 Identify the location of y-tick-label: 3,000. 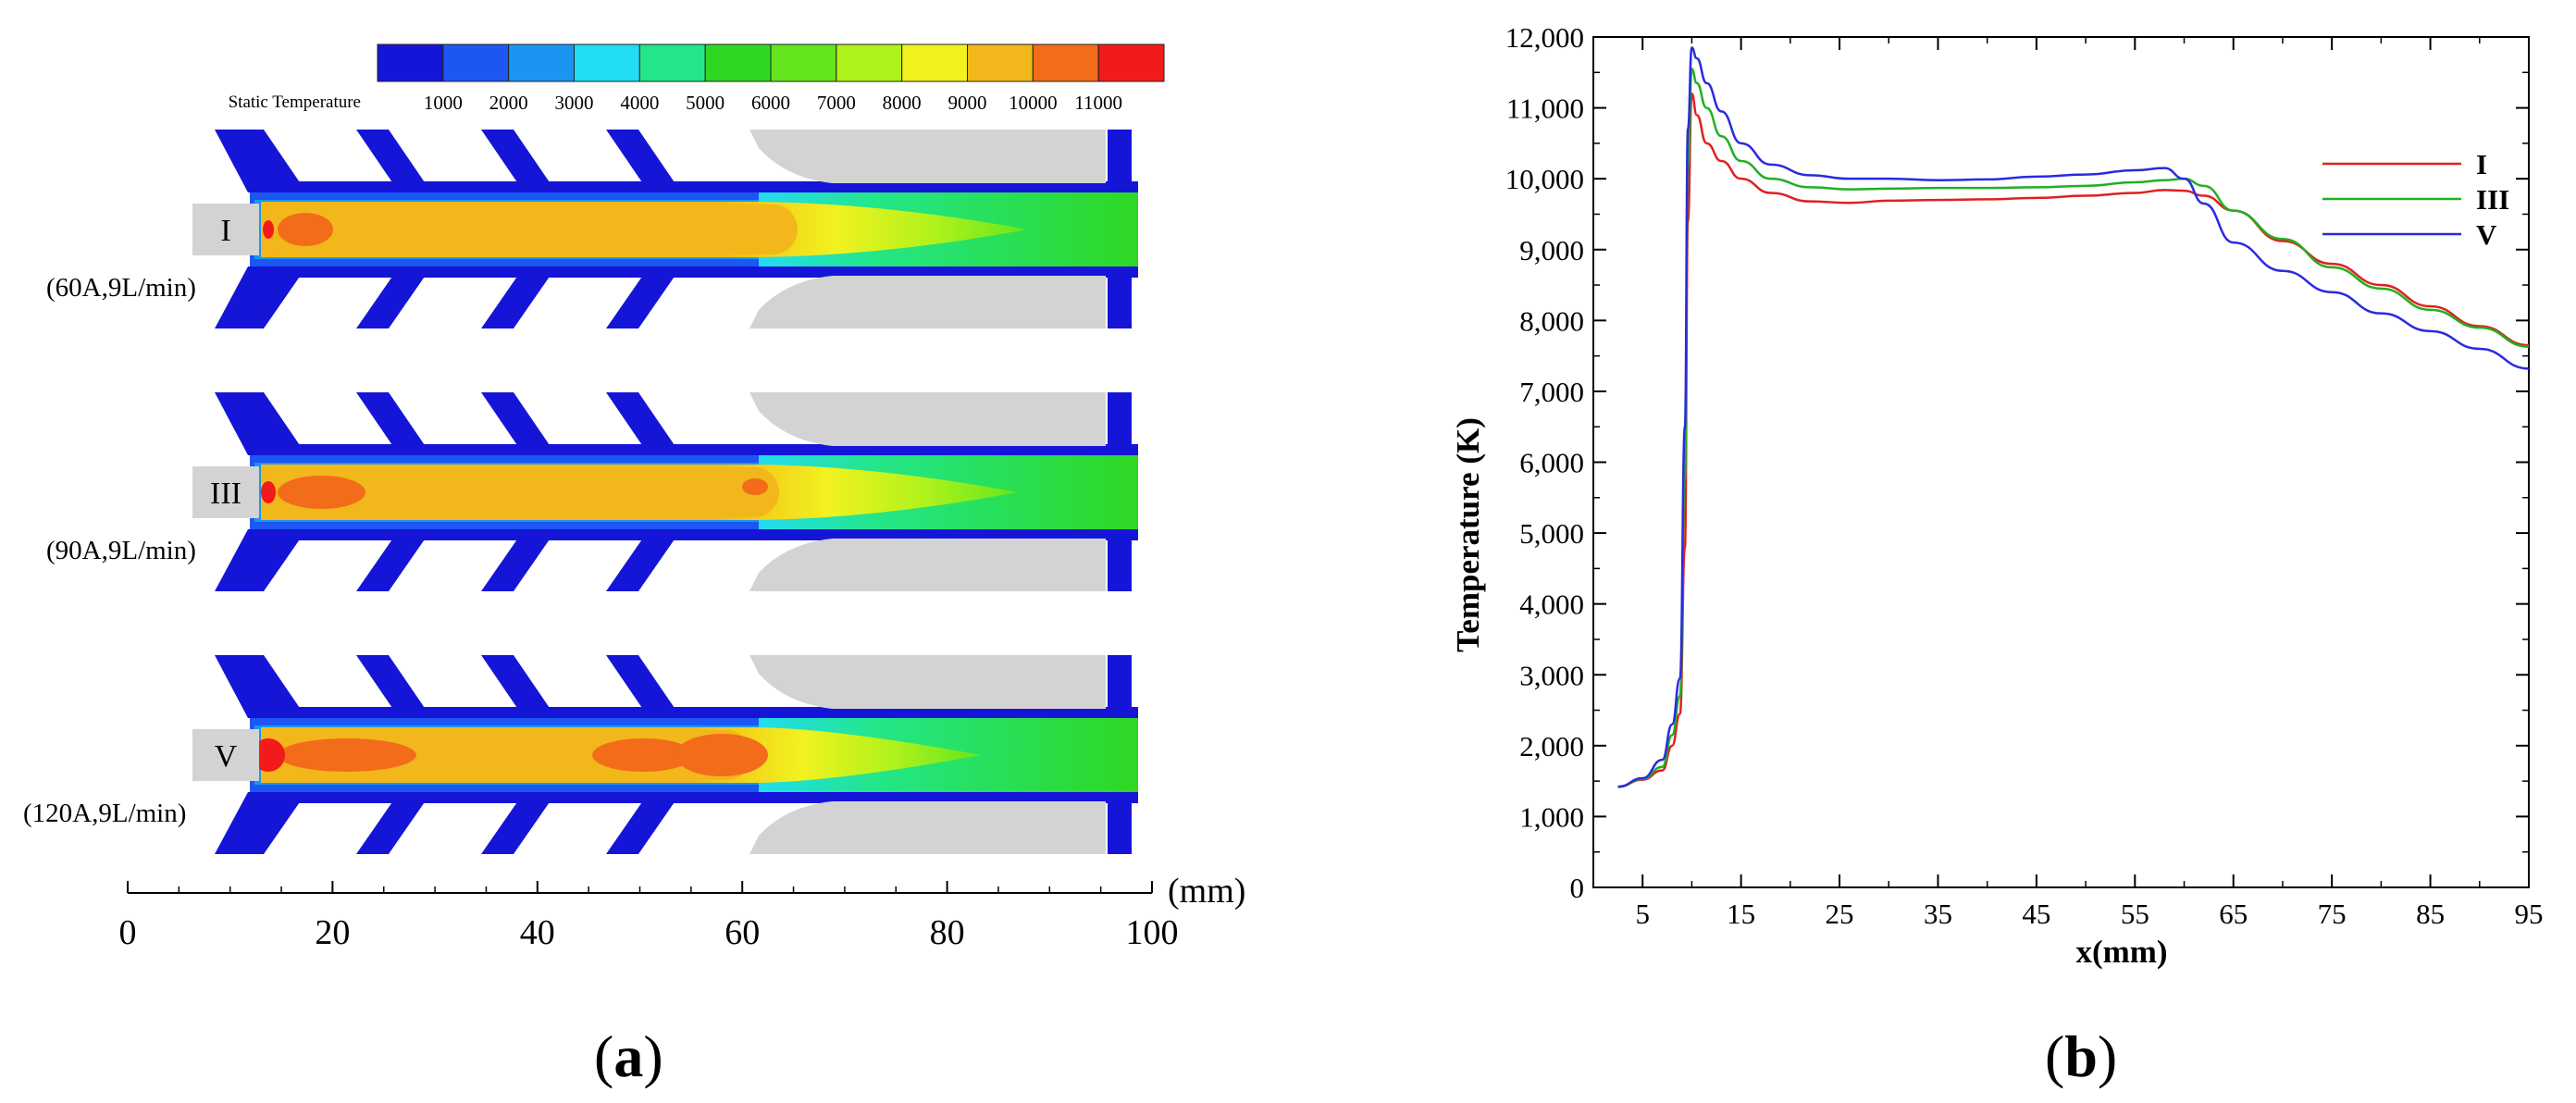
(1552, 675).